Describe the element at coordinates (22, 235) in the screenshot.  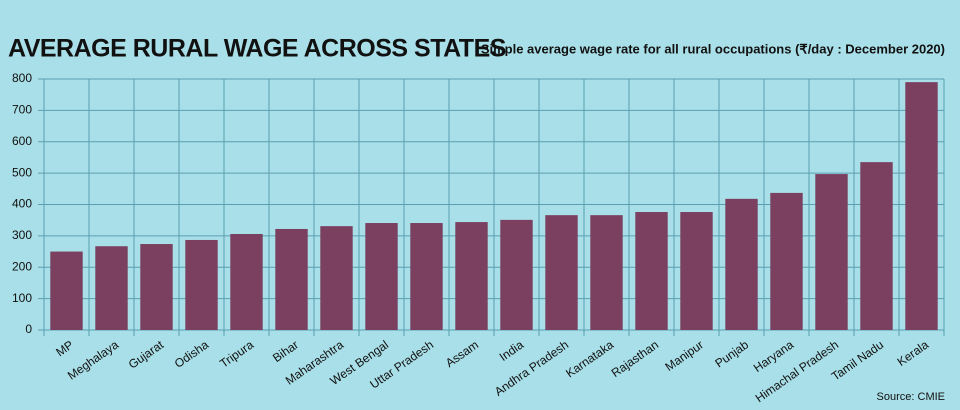
I see `y-tick-label: 300` at that location.